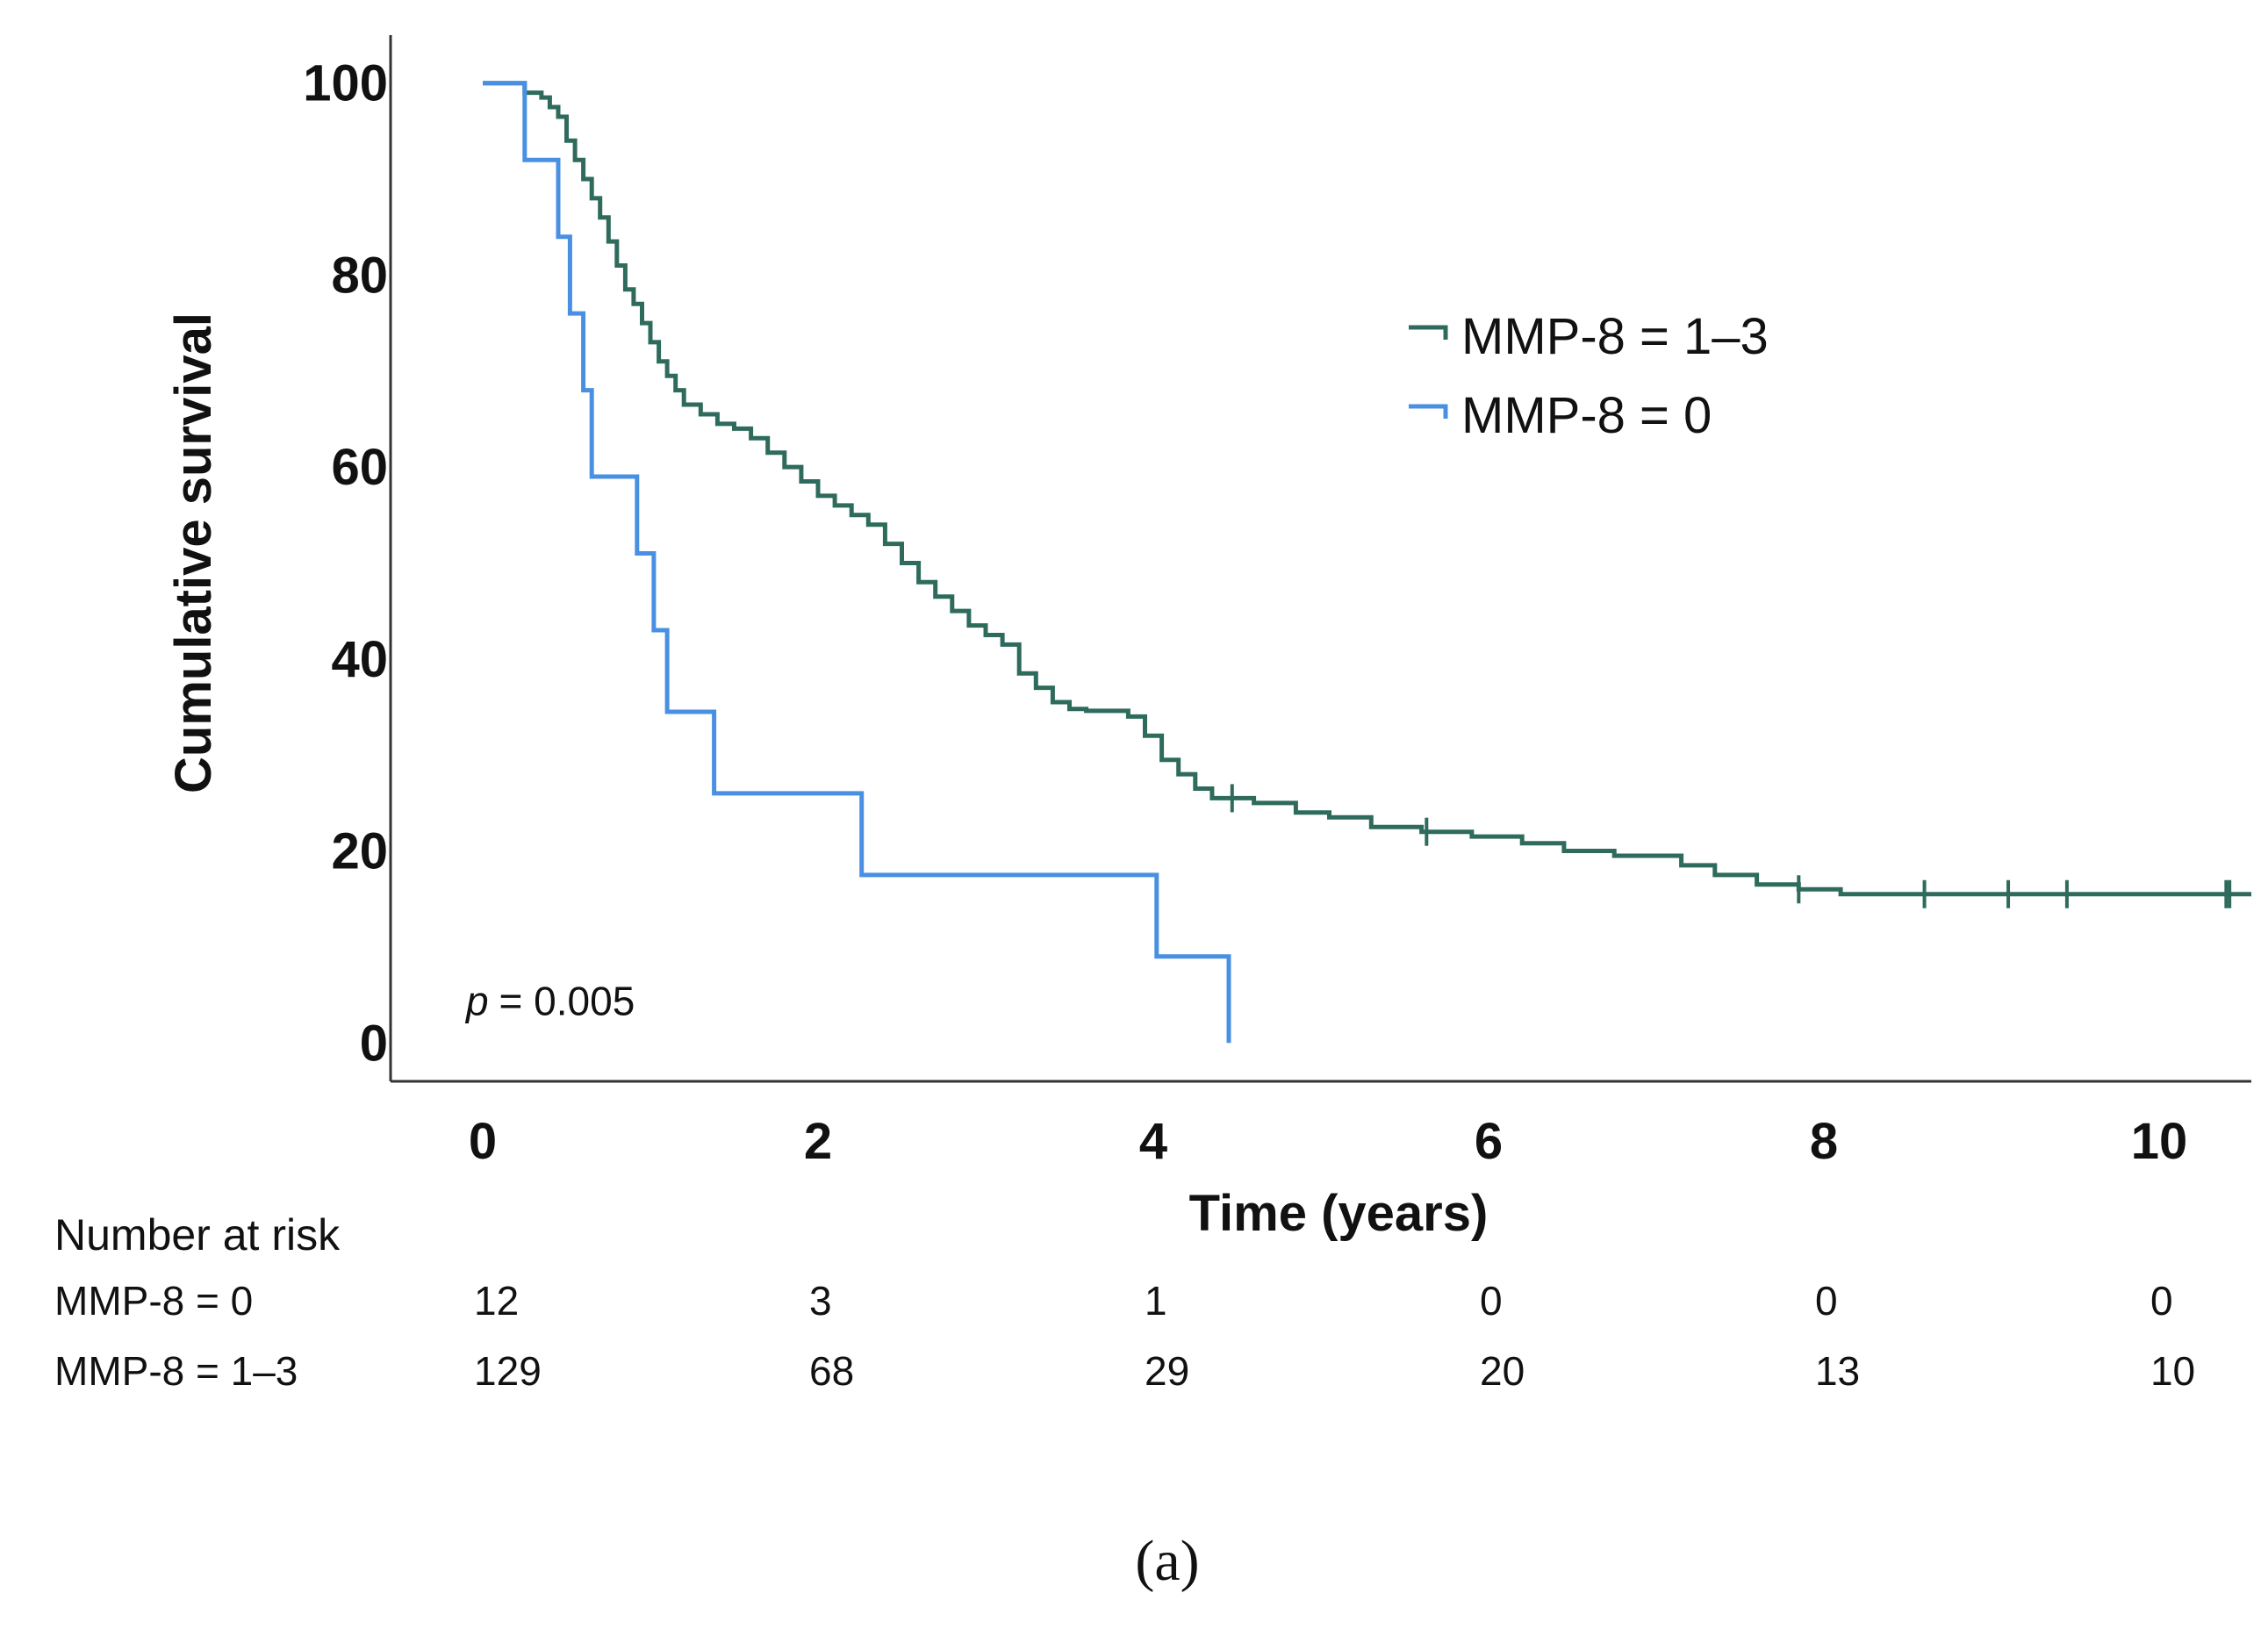 Image resolution: width=2268 pixels, height=1629 pixels. What do you see at coordinates (1339, 1213) in the screenshot?
I see `x-axis-title: Time (years)` at bounding box center [1339, 1213].